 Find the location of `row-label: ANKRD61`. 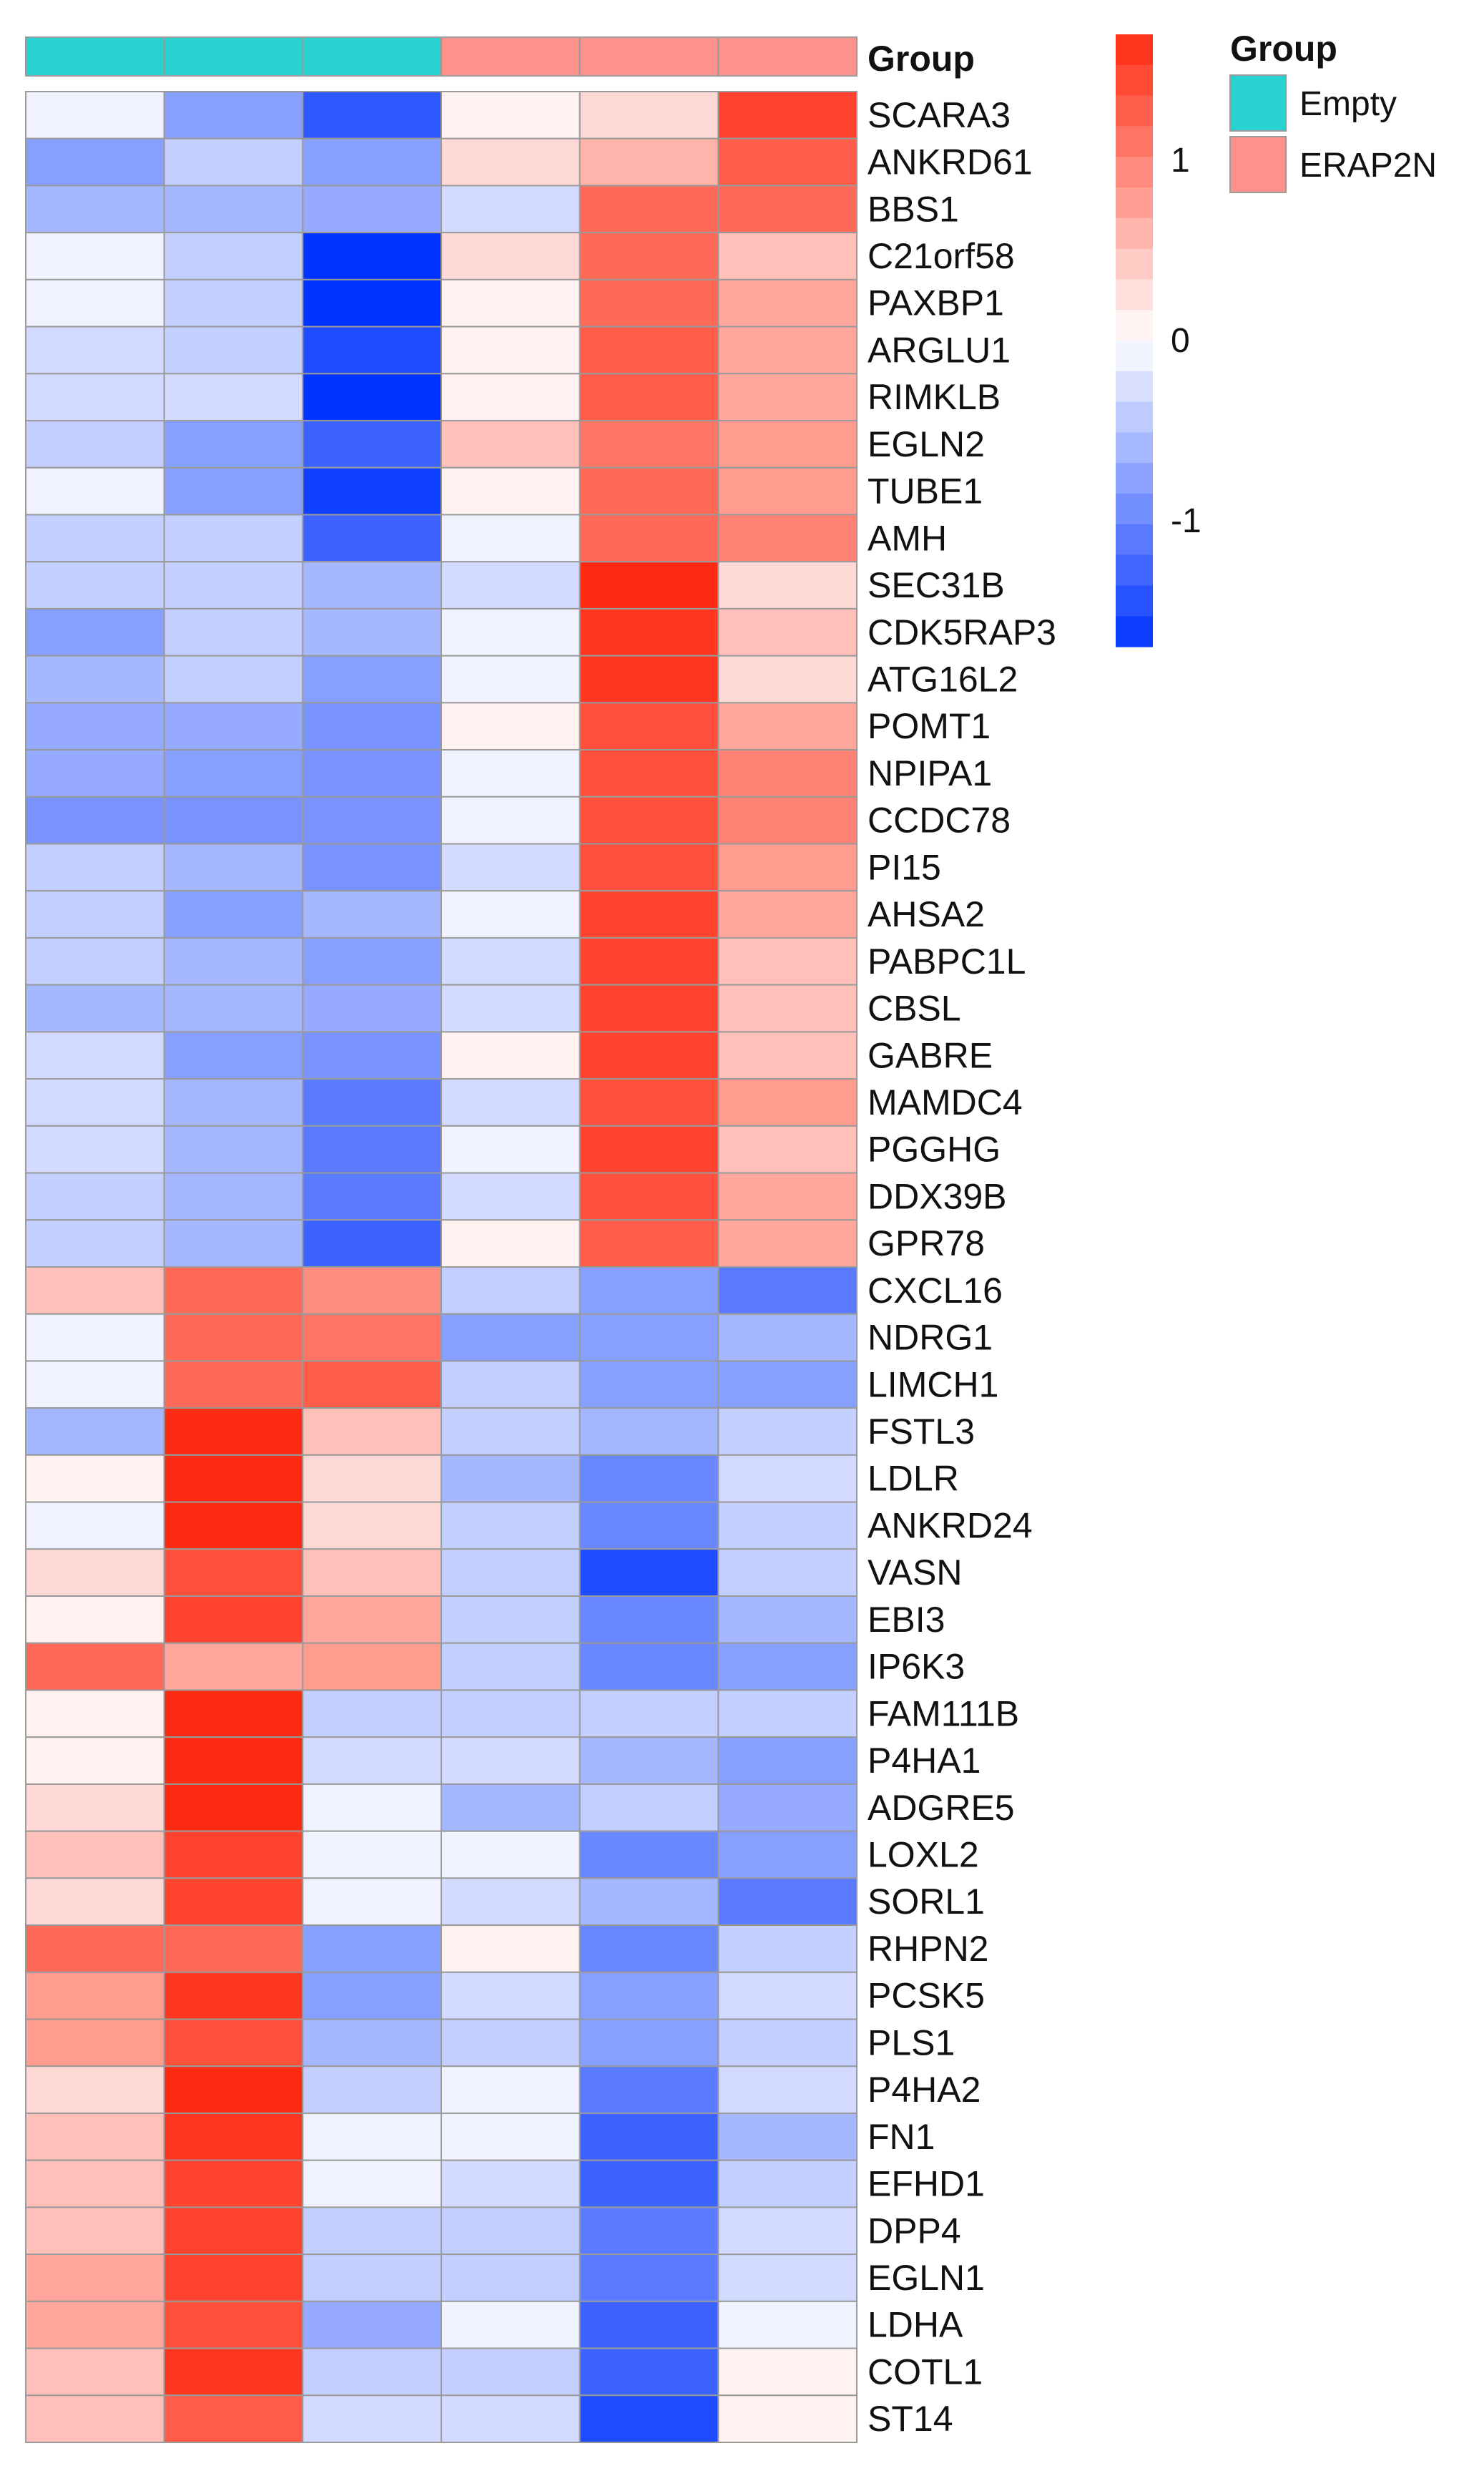

row-label: ANKRD61 is located at coordinates (951, 162).